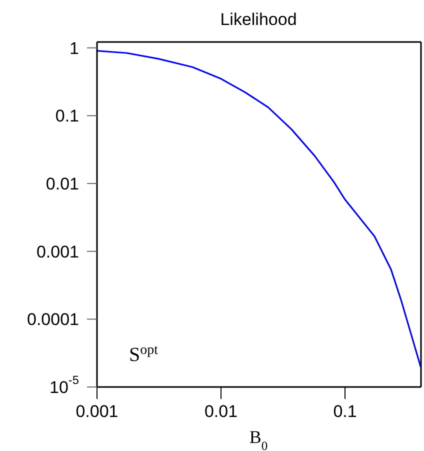 Image resolution: width=424 pixels, height=451 pixels. I want to click on chart-title: Likelihood, so click(258, 19).